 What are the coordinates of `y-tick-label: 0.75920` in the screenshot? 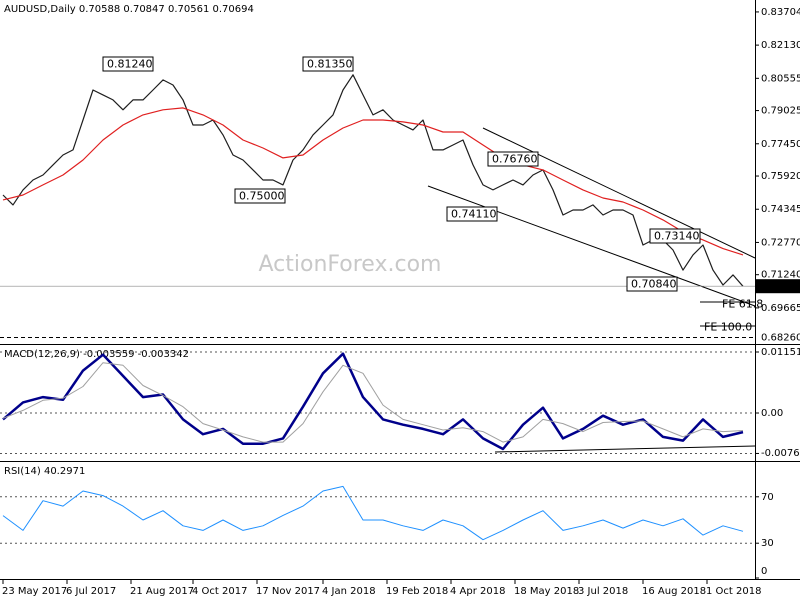 It's located at (780, 176).